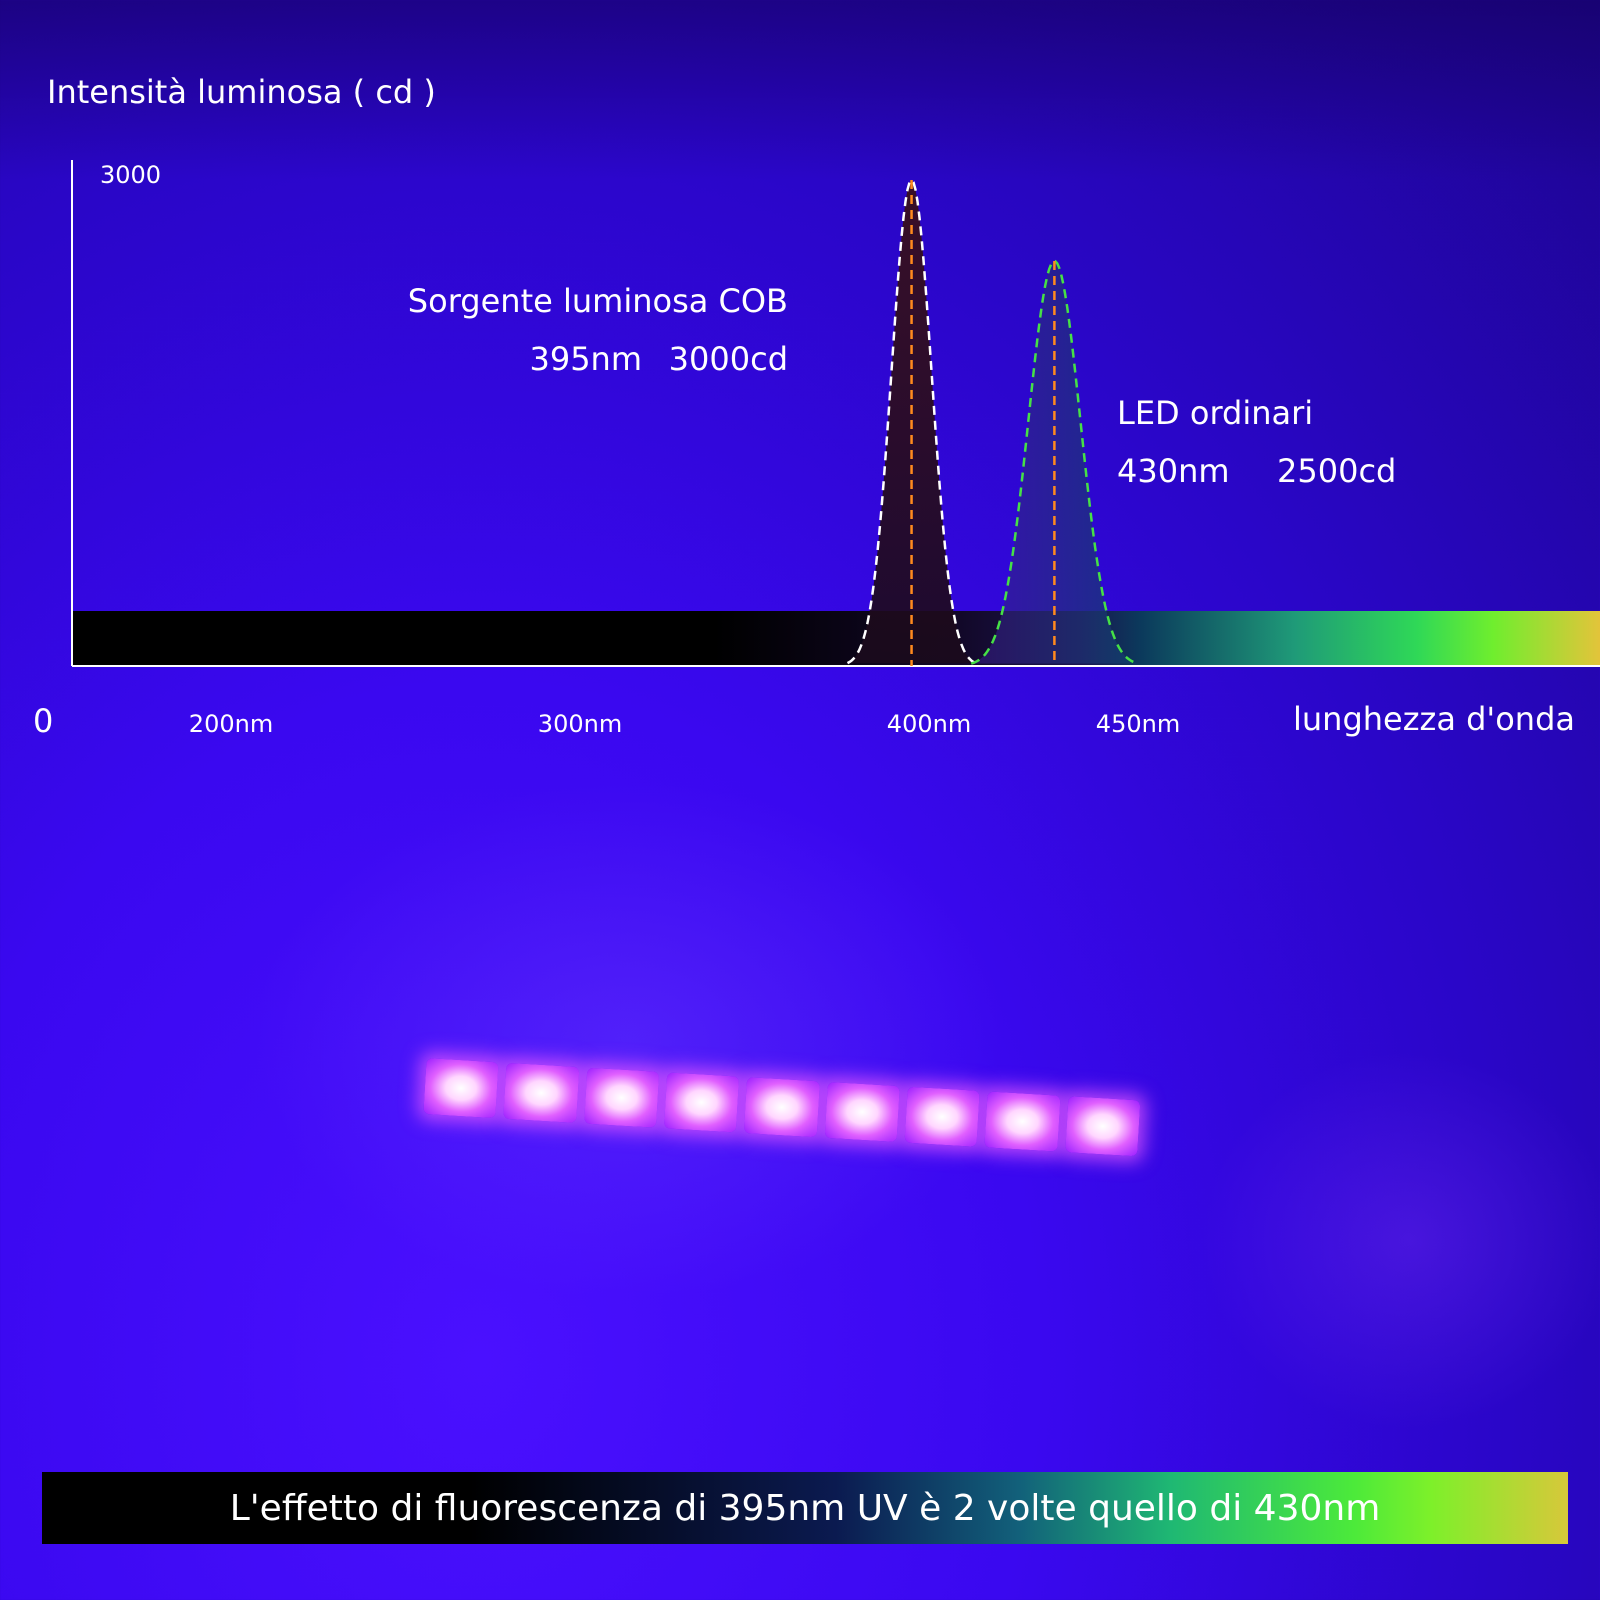 The width and height of the screenshot is (1600, 1600). I want to click on background-glow-right, so click(1400, 1240).